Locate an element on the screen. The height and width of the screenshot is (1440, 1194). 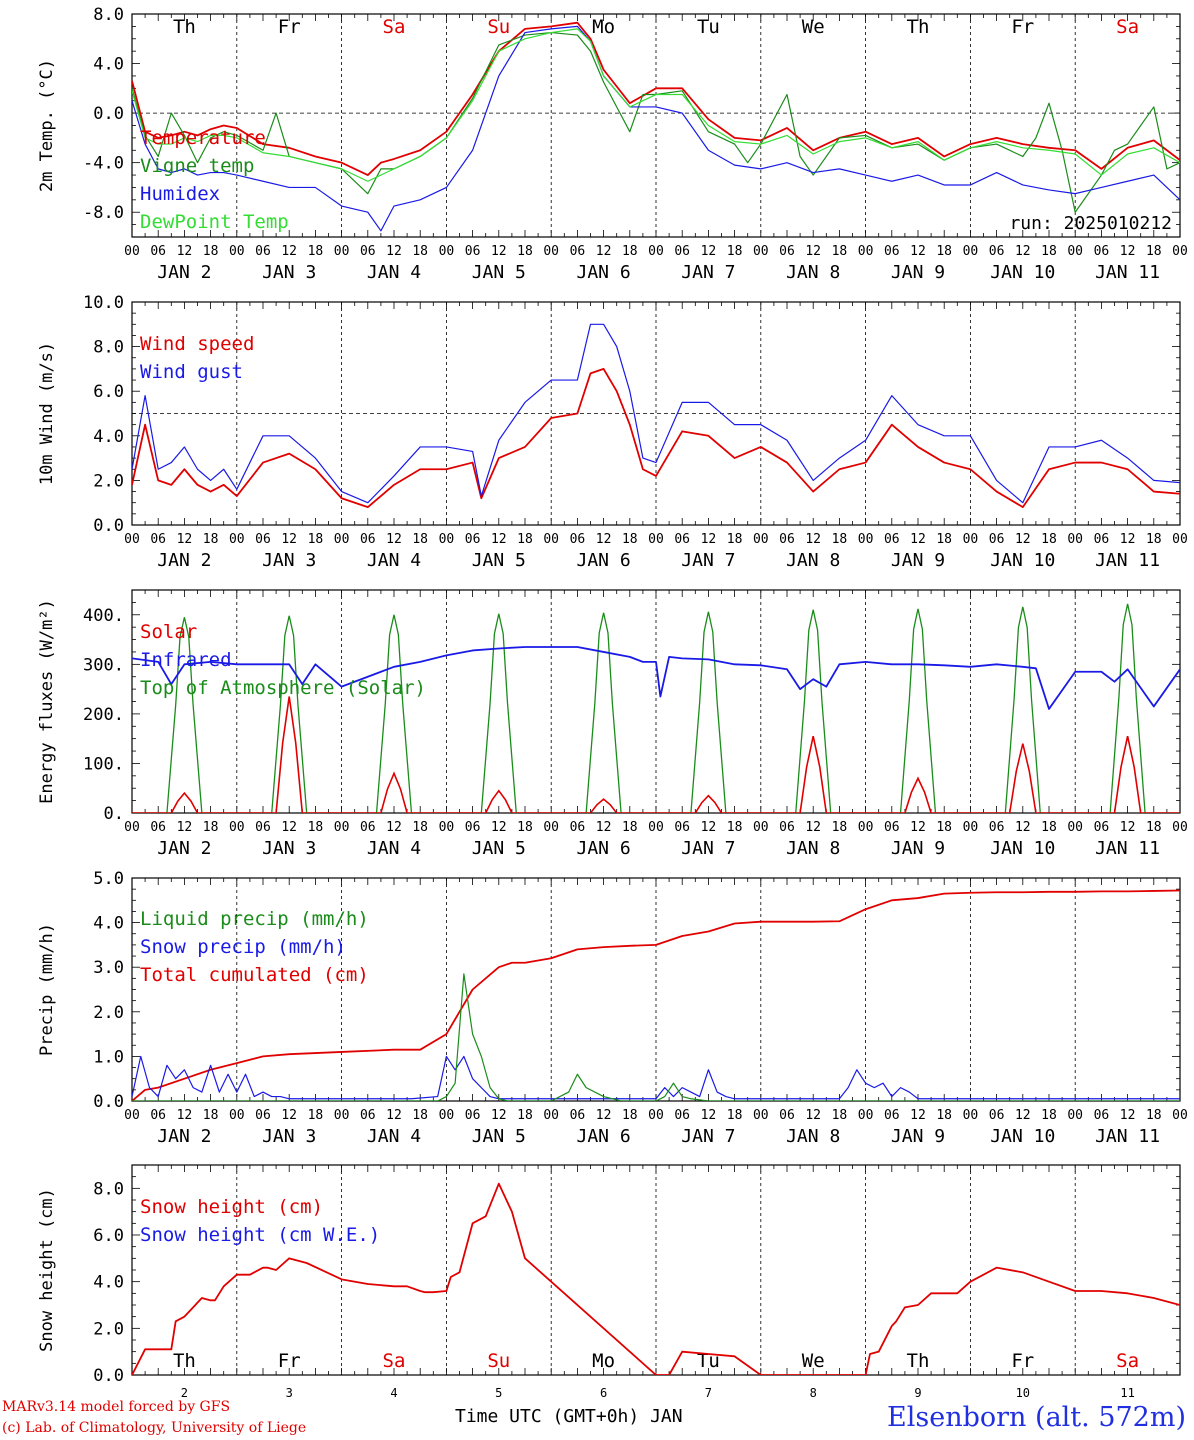
x-day-label: 4 is located at coordinates (393, 1393).